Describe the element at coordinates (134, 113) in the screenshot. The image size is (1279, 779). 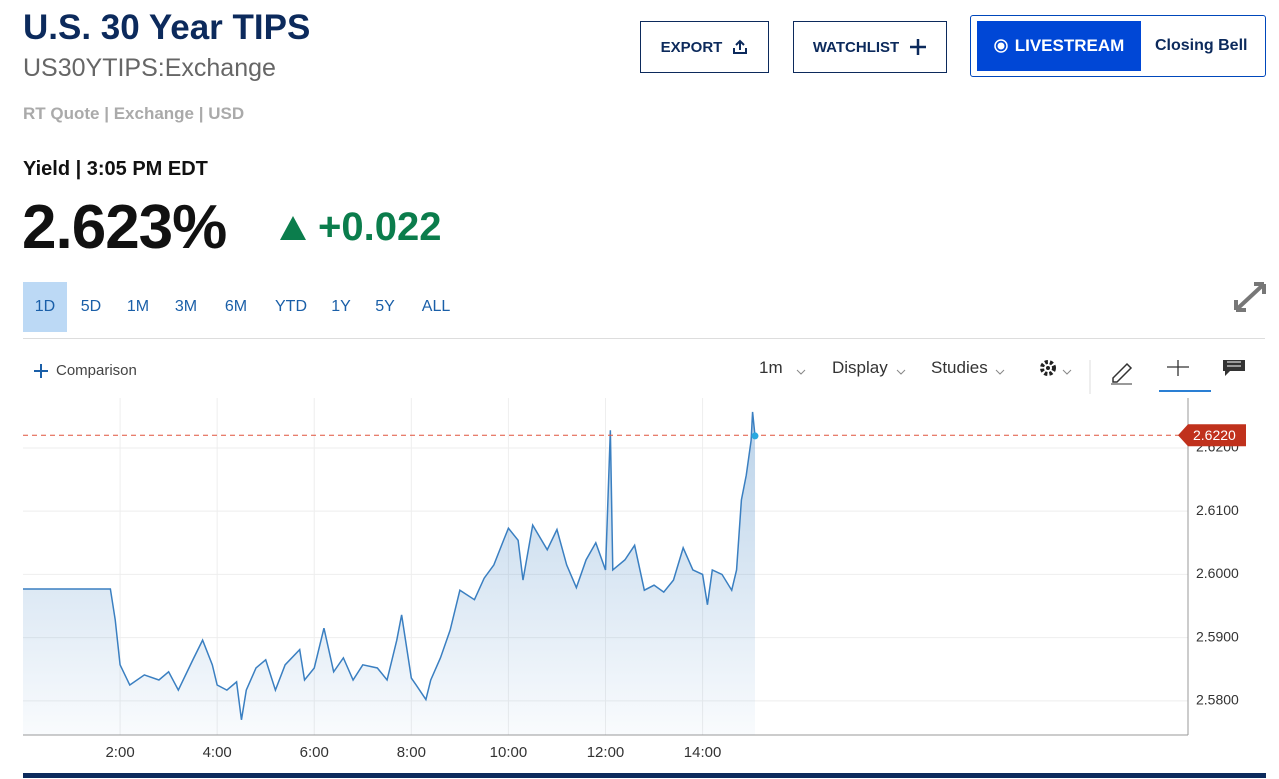
I see `quote-info: RT Quote | Exchange | USD` at that location.